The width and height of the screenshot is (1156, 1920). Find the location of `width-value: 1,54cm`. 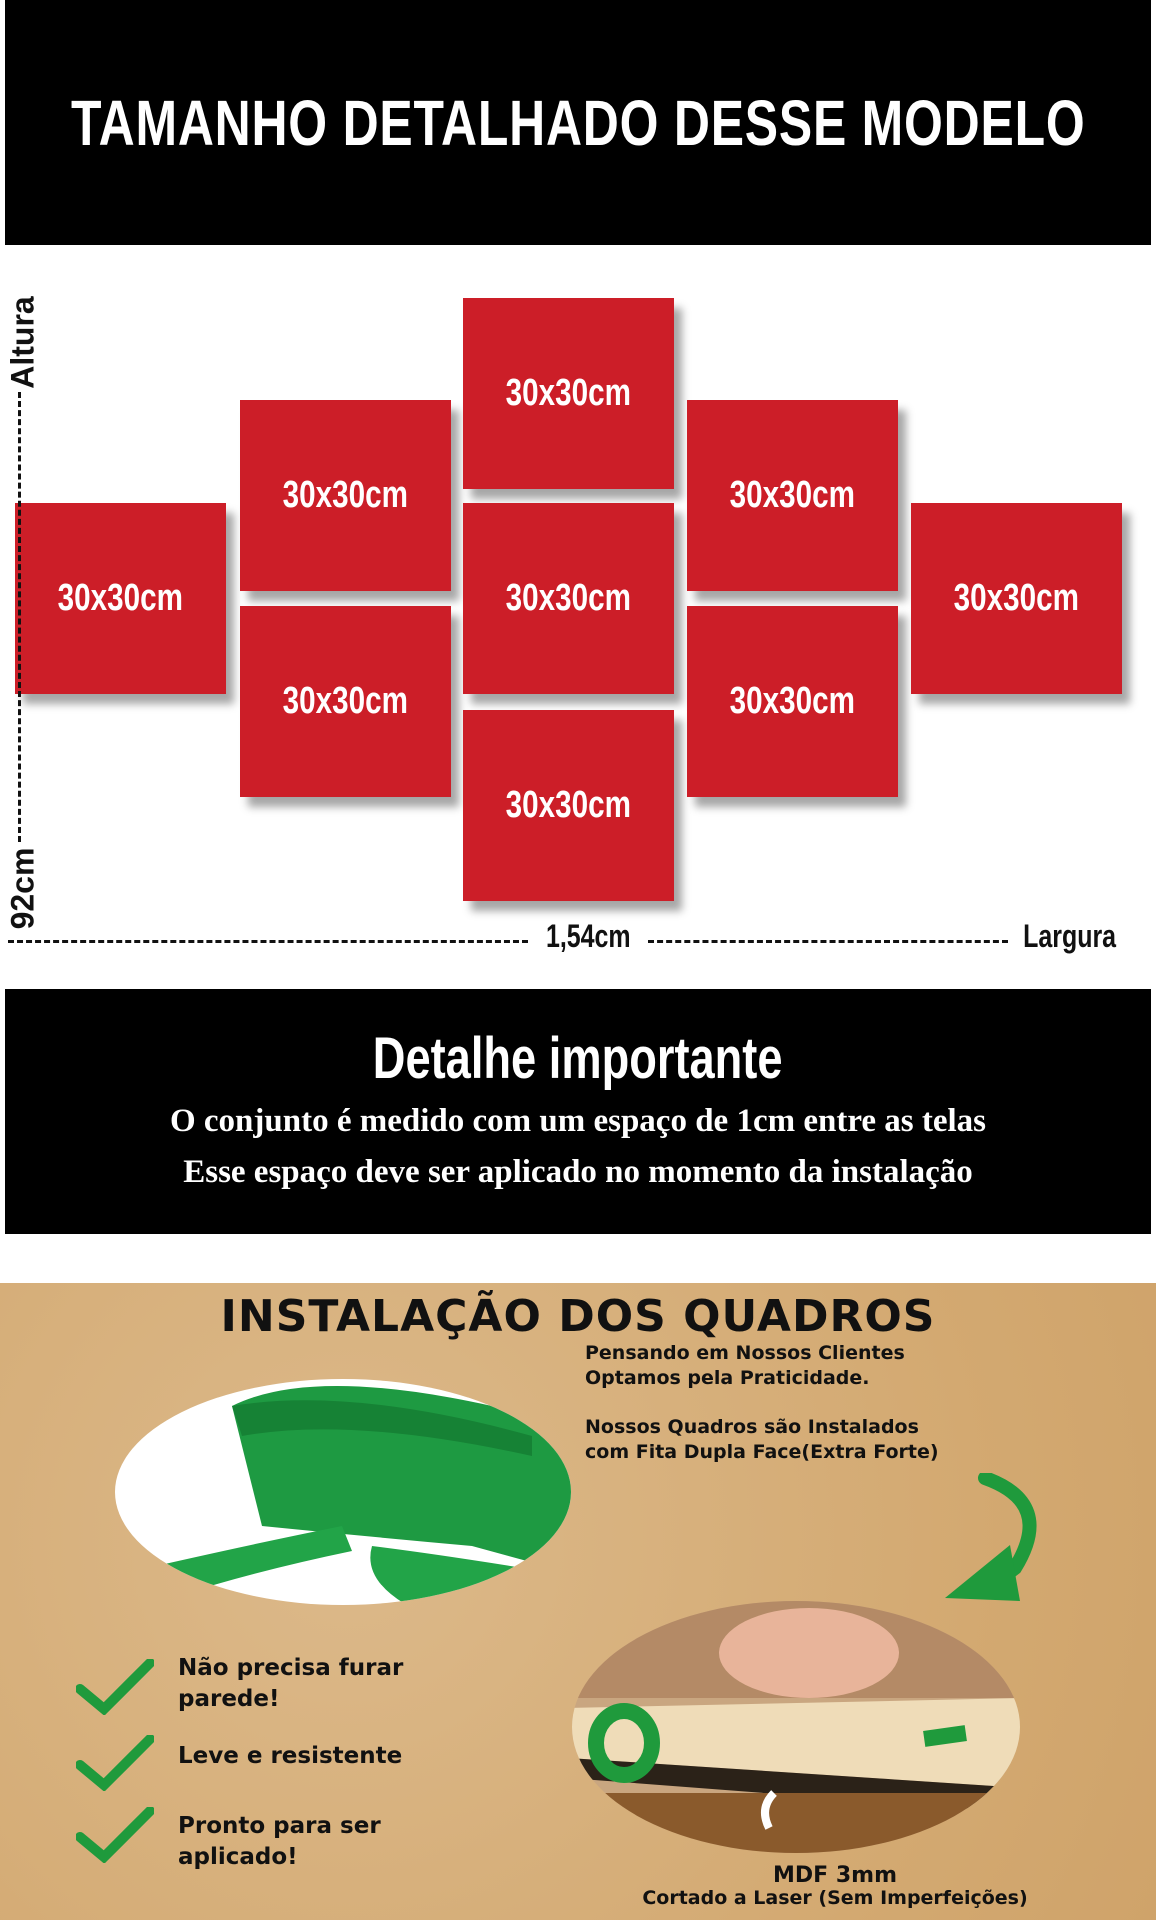

width-value: 1,54cm is located at coordinates (588, 936).